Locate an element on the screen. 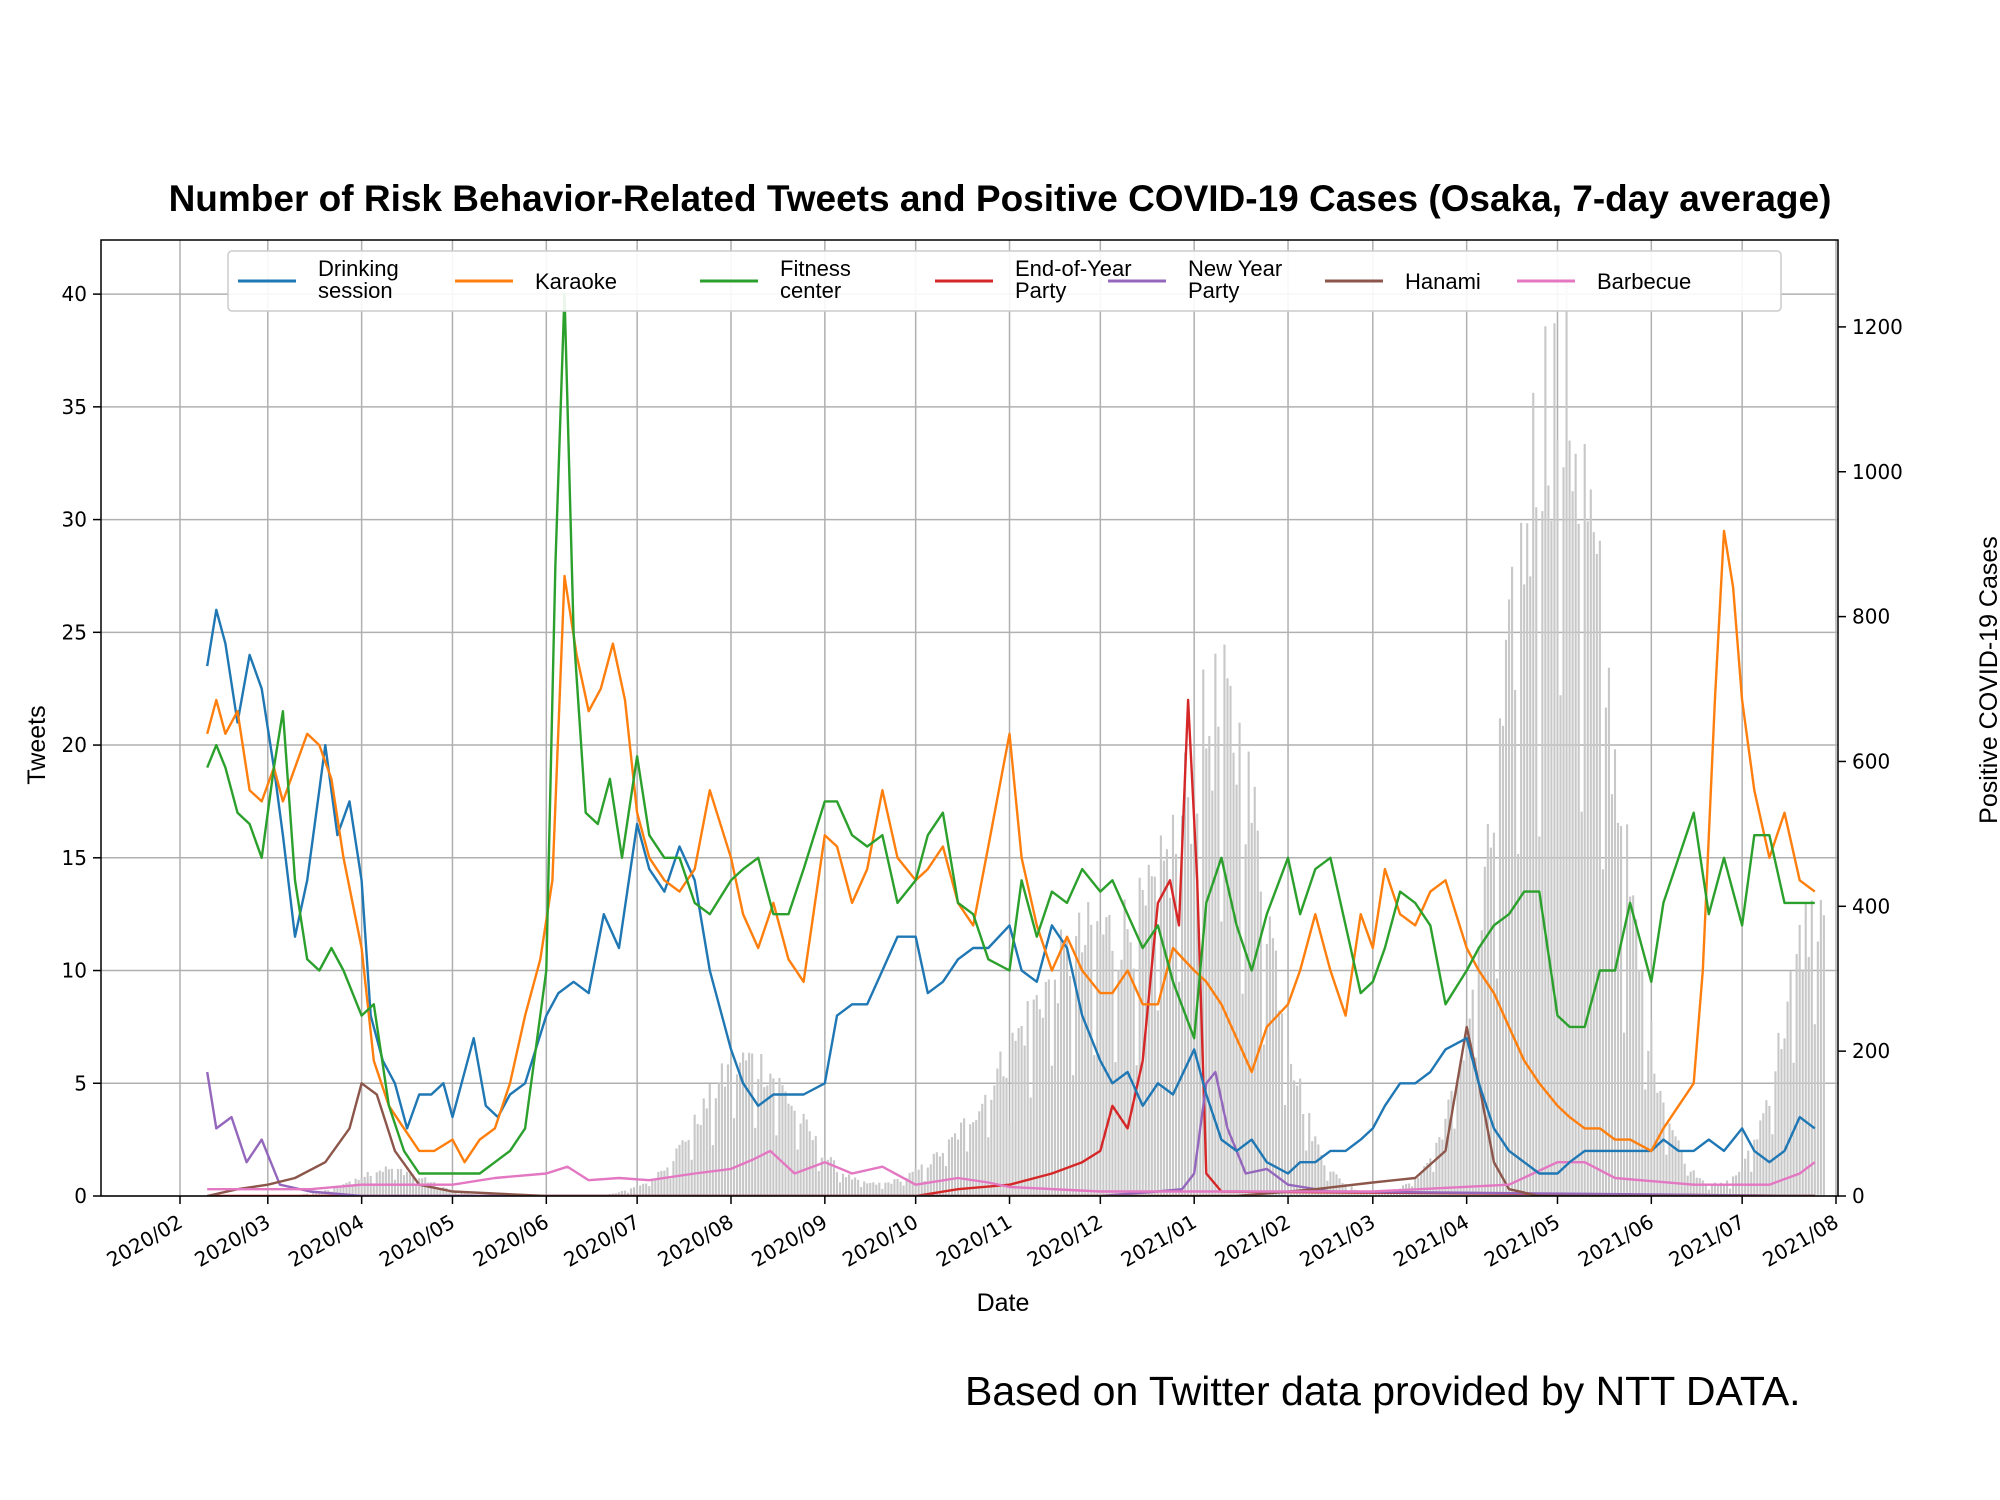  legend-label: session is located at coordinates (355, 290).